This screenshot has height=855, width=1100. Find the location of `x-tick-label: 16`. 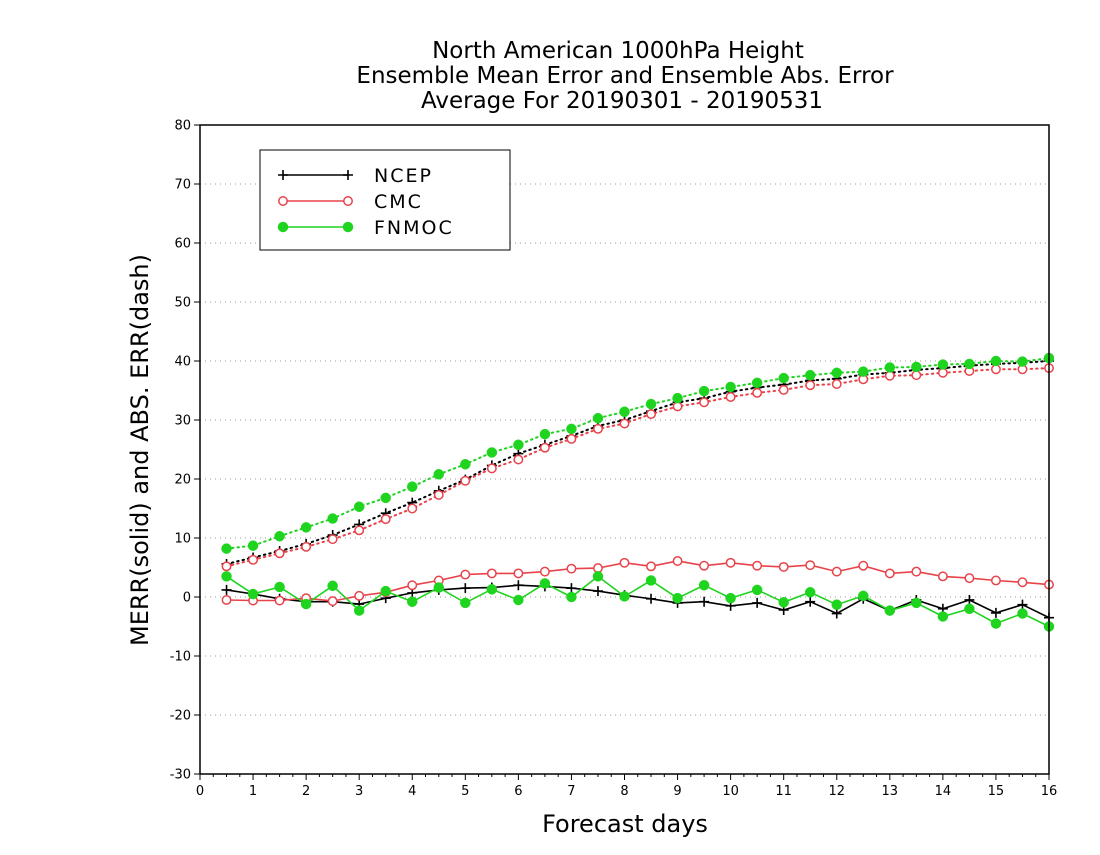

x-tick-label: 16 is located at coordinates (1049, 791).